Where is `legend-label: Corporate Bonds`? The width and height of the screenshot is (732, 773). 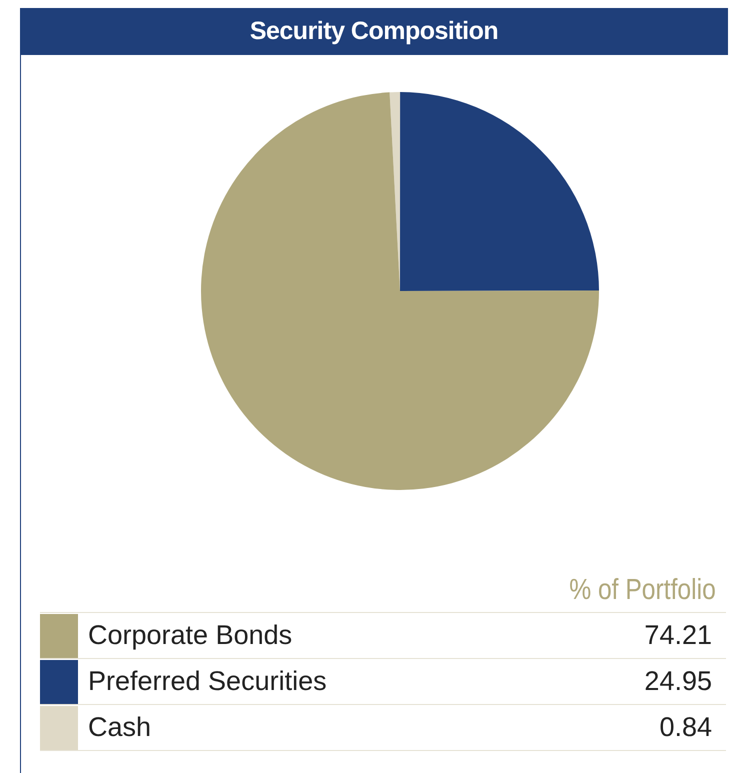
legend-label: Corporate Bonds is located at coordinates (191, 635).